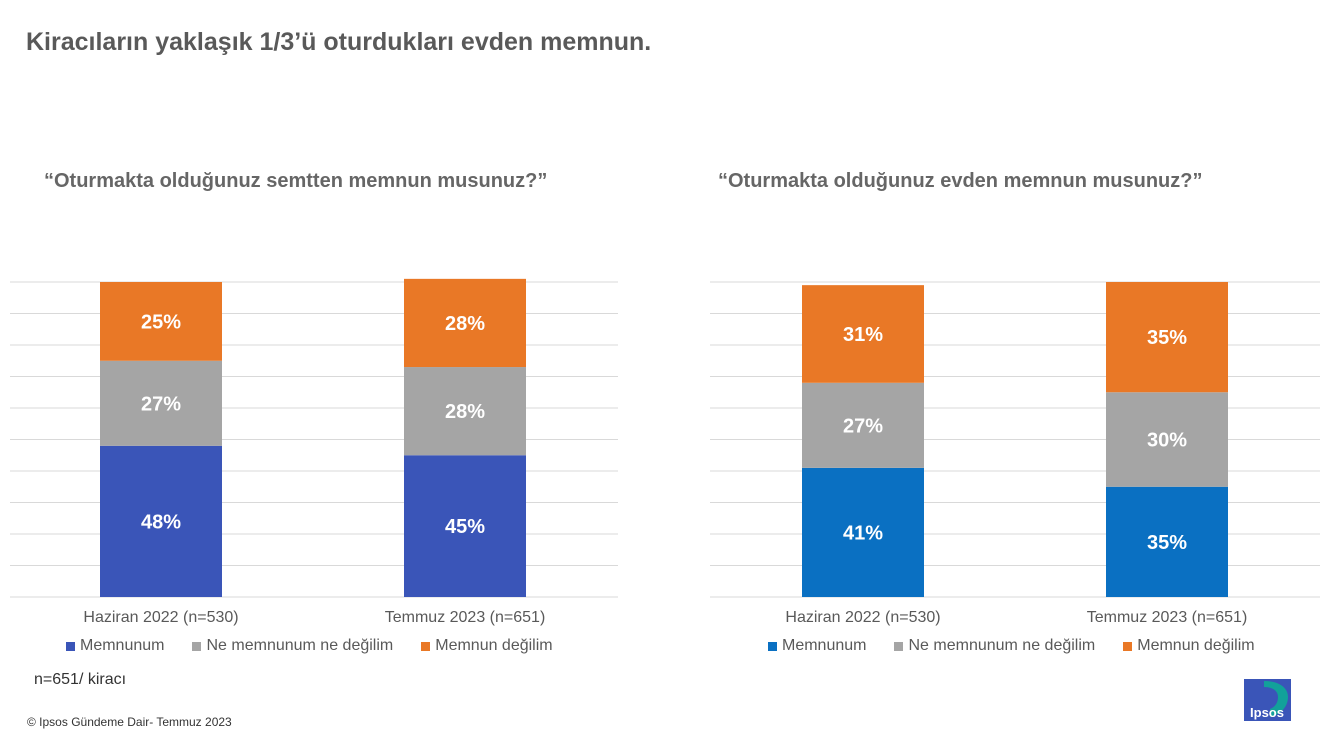 This screenshot has height=750, width=1333. I want to click on data-label: 30%, so click(1167, 441).